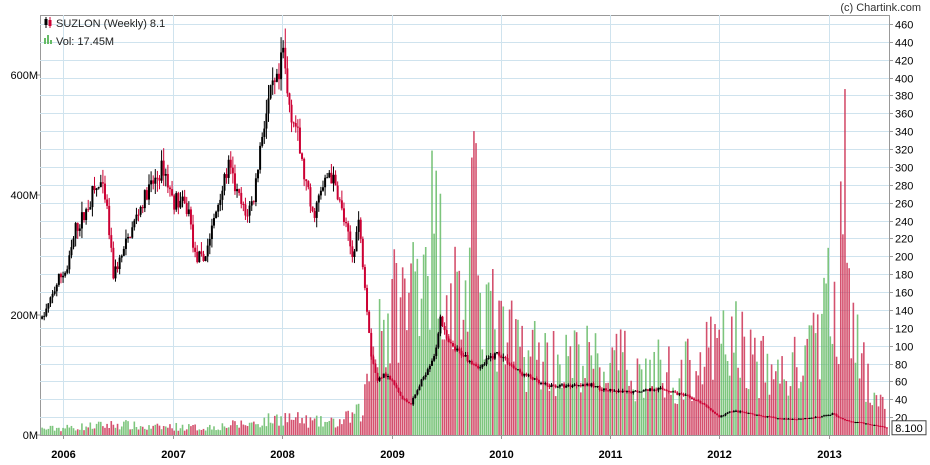  I want to click on price-tick-label: 120, so click(904, 330).